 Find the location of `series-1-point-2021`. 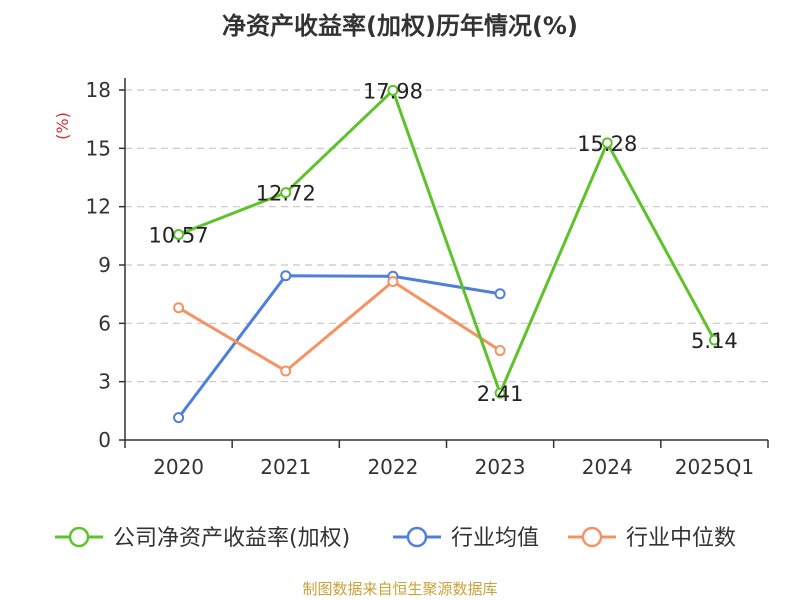

series-1-point-2021 is located at coordinates (286, 276).